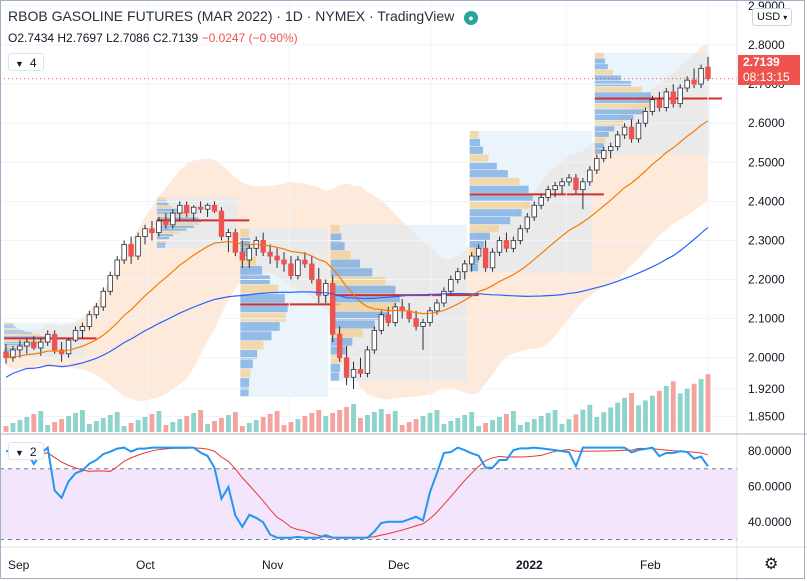 This screenshot has width=807, height=581. What do you see at coordinates (33, 452) in the screenshot?
I see `indicator-count: 2` at bounding box center [33, 452].